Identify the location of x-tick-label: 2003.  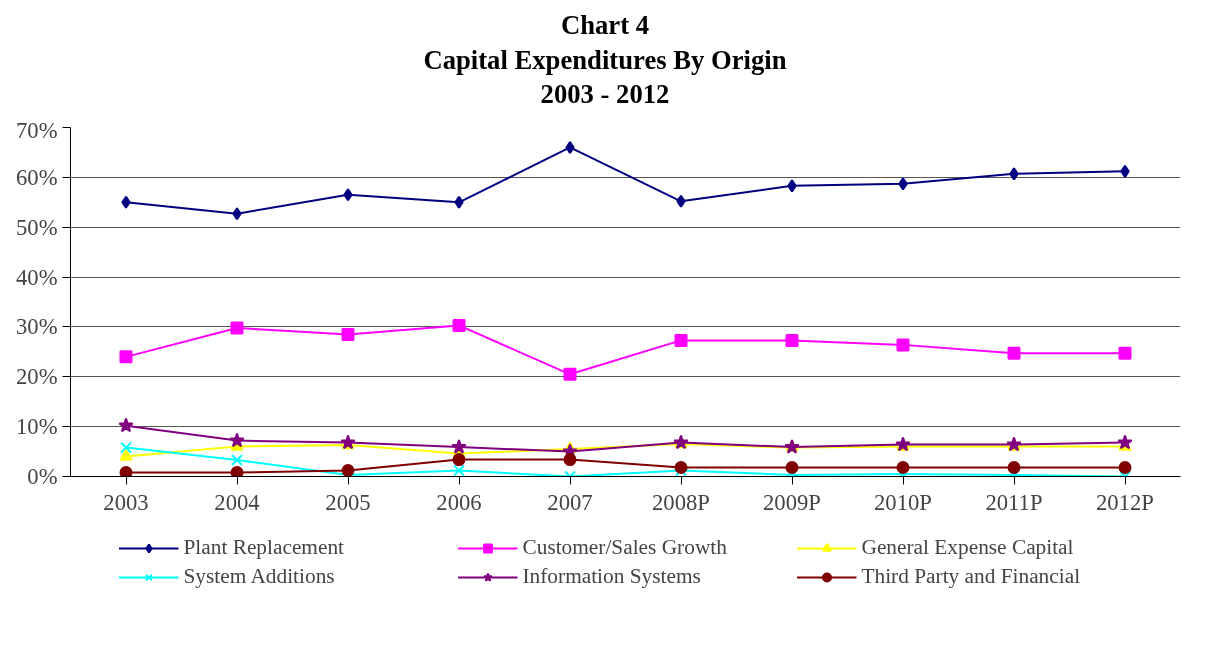
(126, 502).